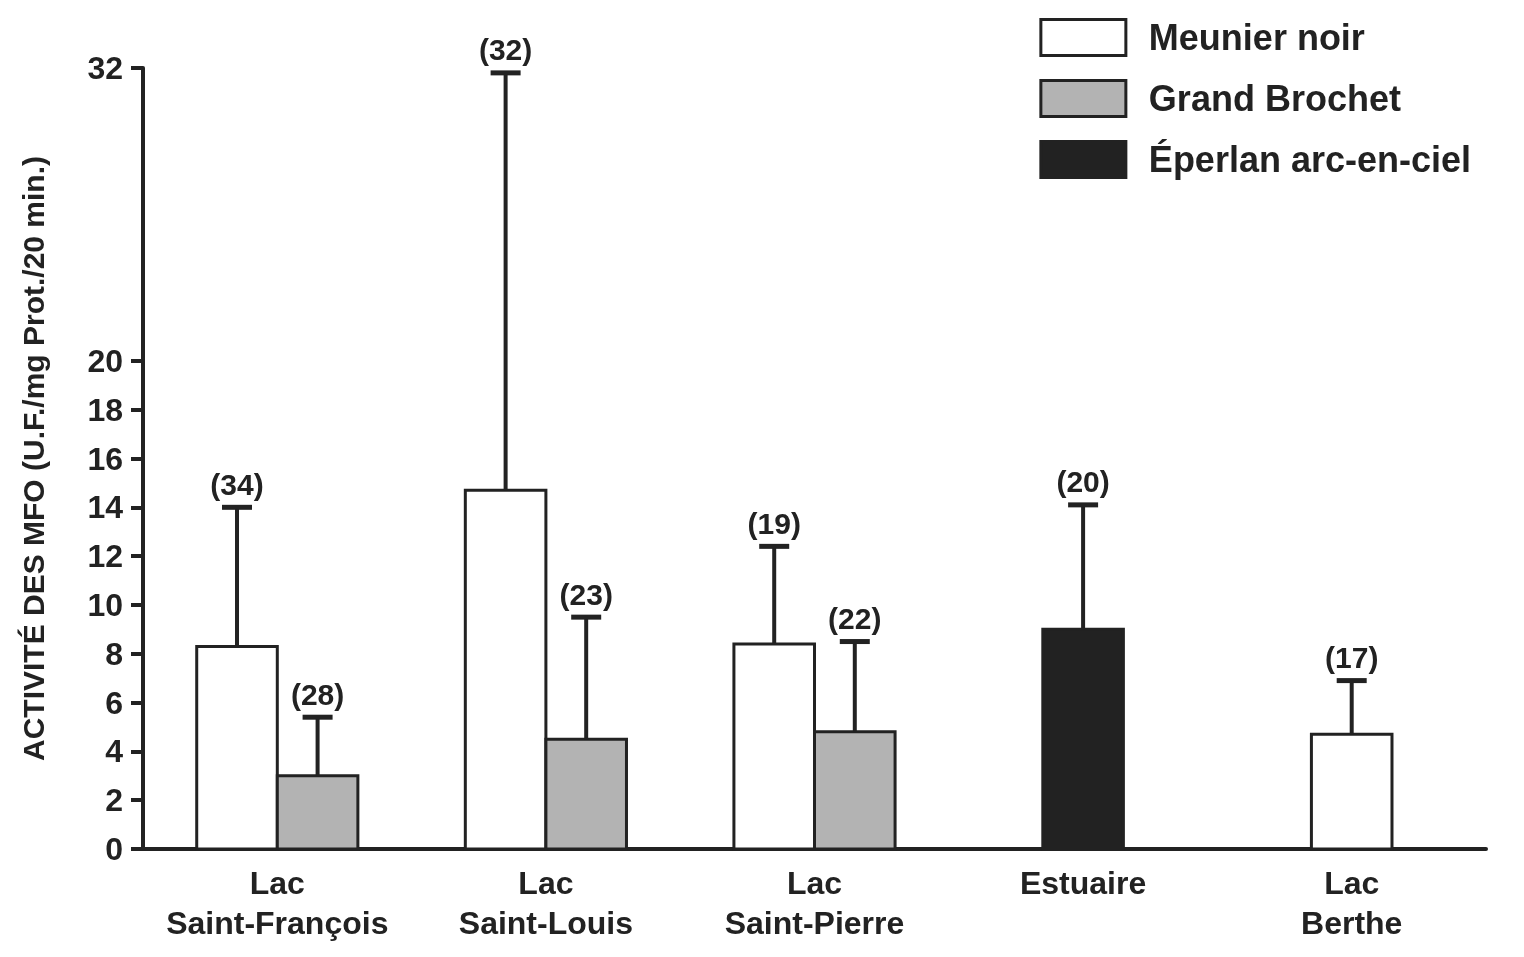 The height and width of the screenshot is (957, 1524). Describe the element at coordinates (114, 702) in the screenshot. I see `y-tick-label: 6` at that location.